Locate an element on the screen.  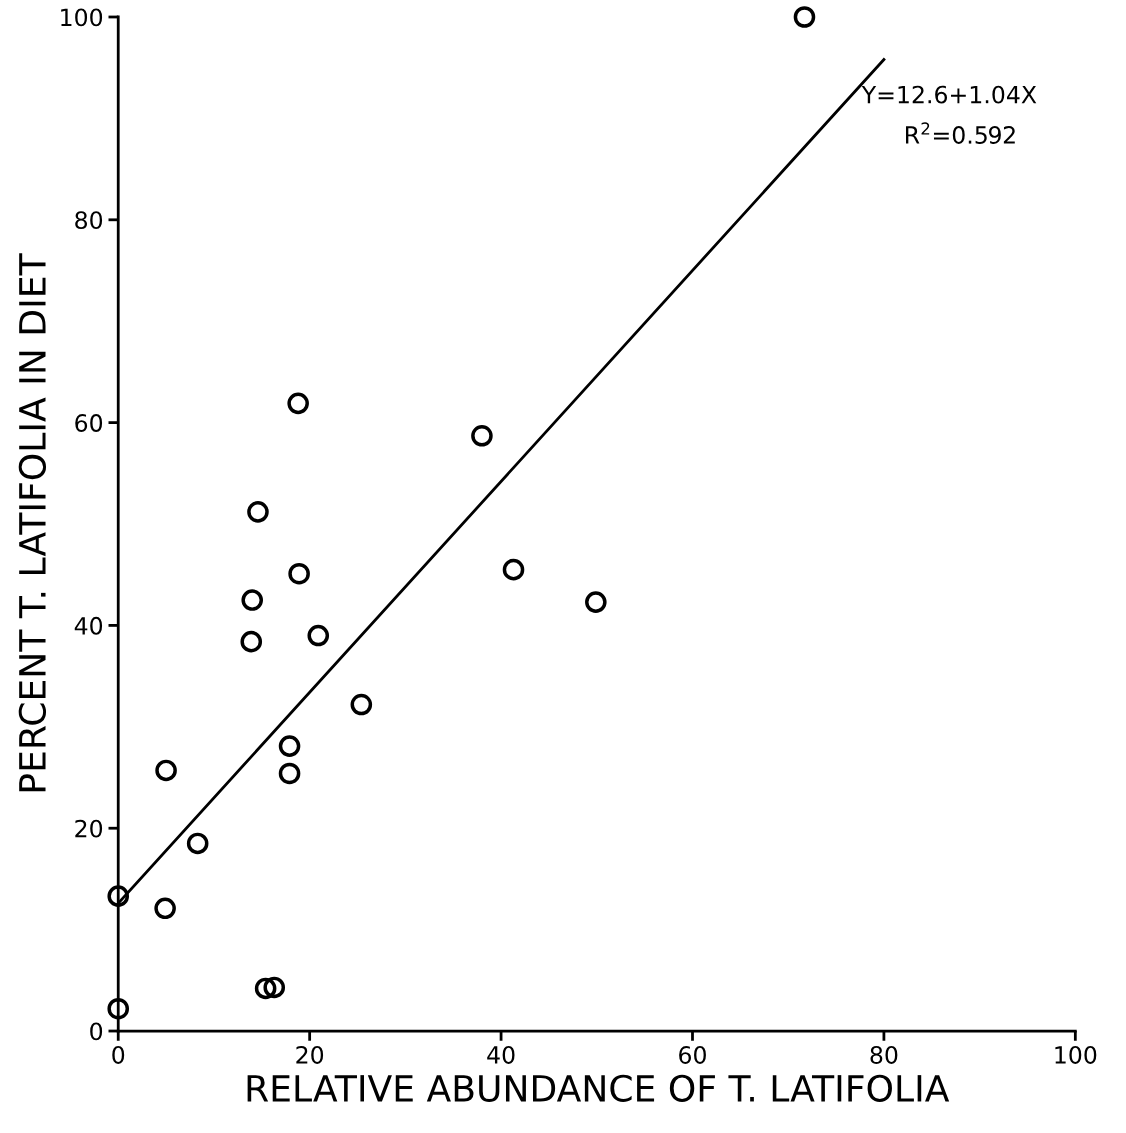
x-tick-label: 80 is located at coordinates (884, 1055).